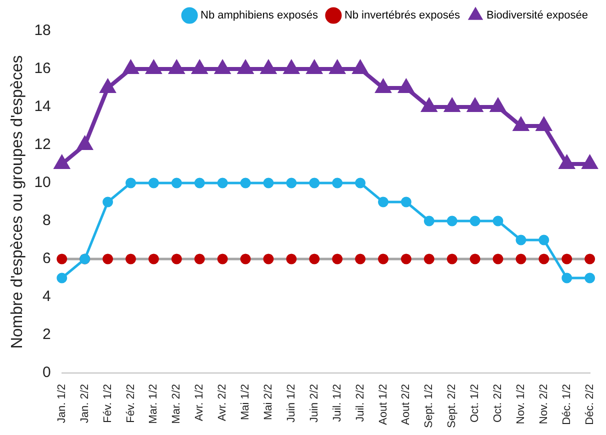 The image size is (606, 435). Describe the element at coordinates (42, 145) in the screenshot. I see `y-tick-label: 12` at that location.